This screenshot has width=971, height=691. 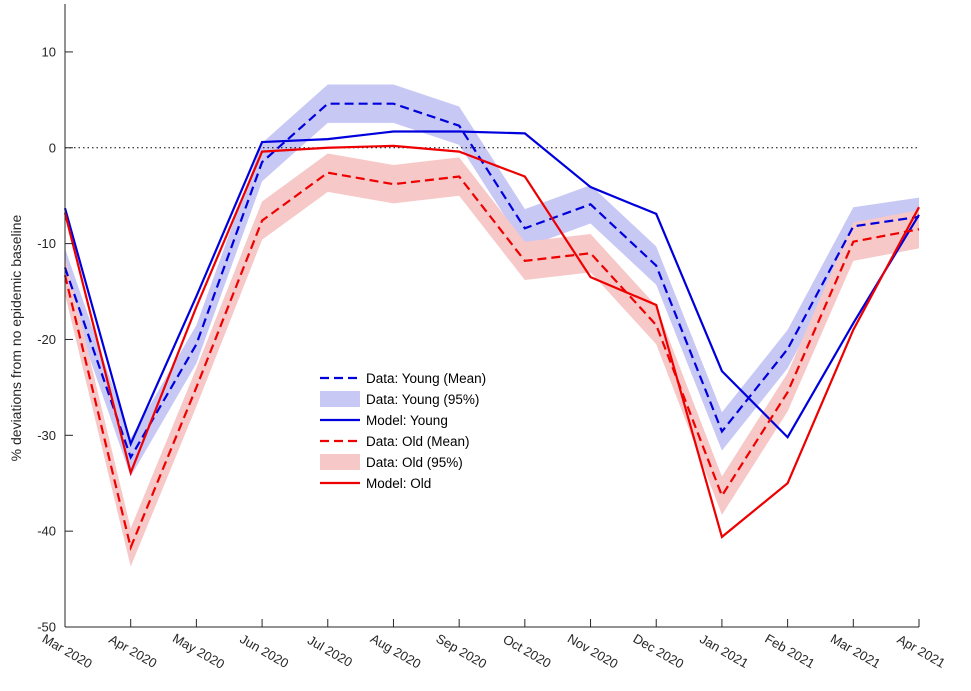 What do you see at coordinates (855, 651) in the screenshot?
I see `x-tick-label: Mar 2021` at bounding box center [855, 651].